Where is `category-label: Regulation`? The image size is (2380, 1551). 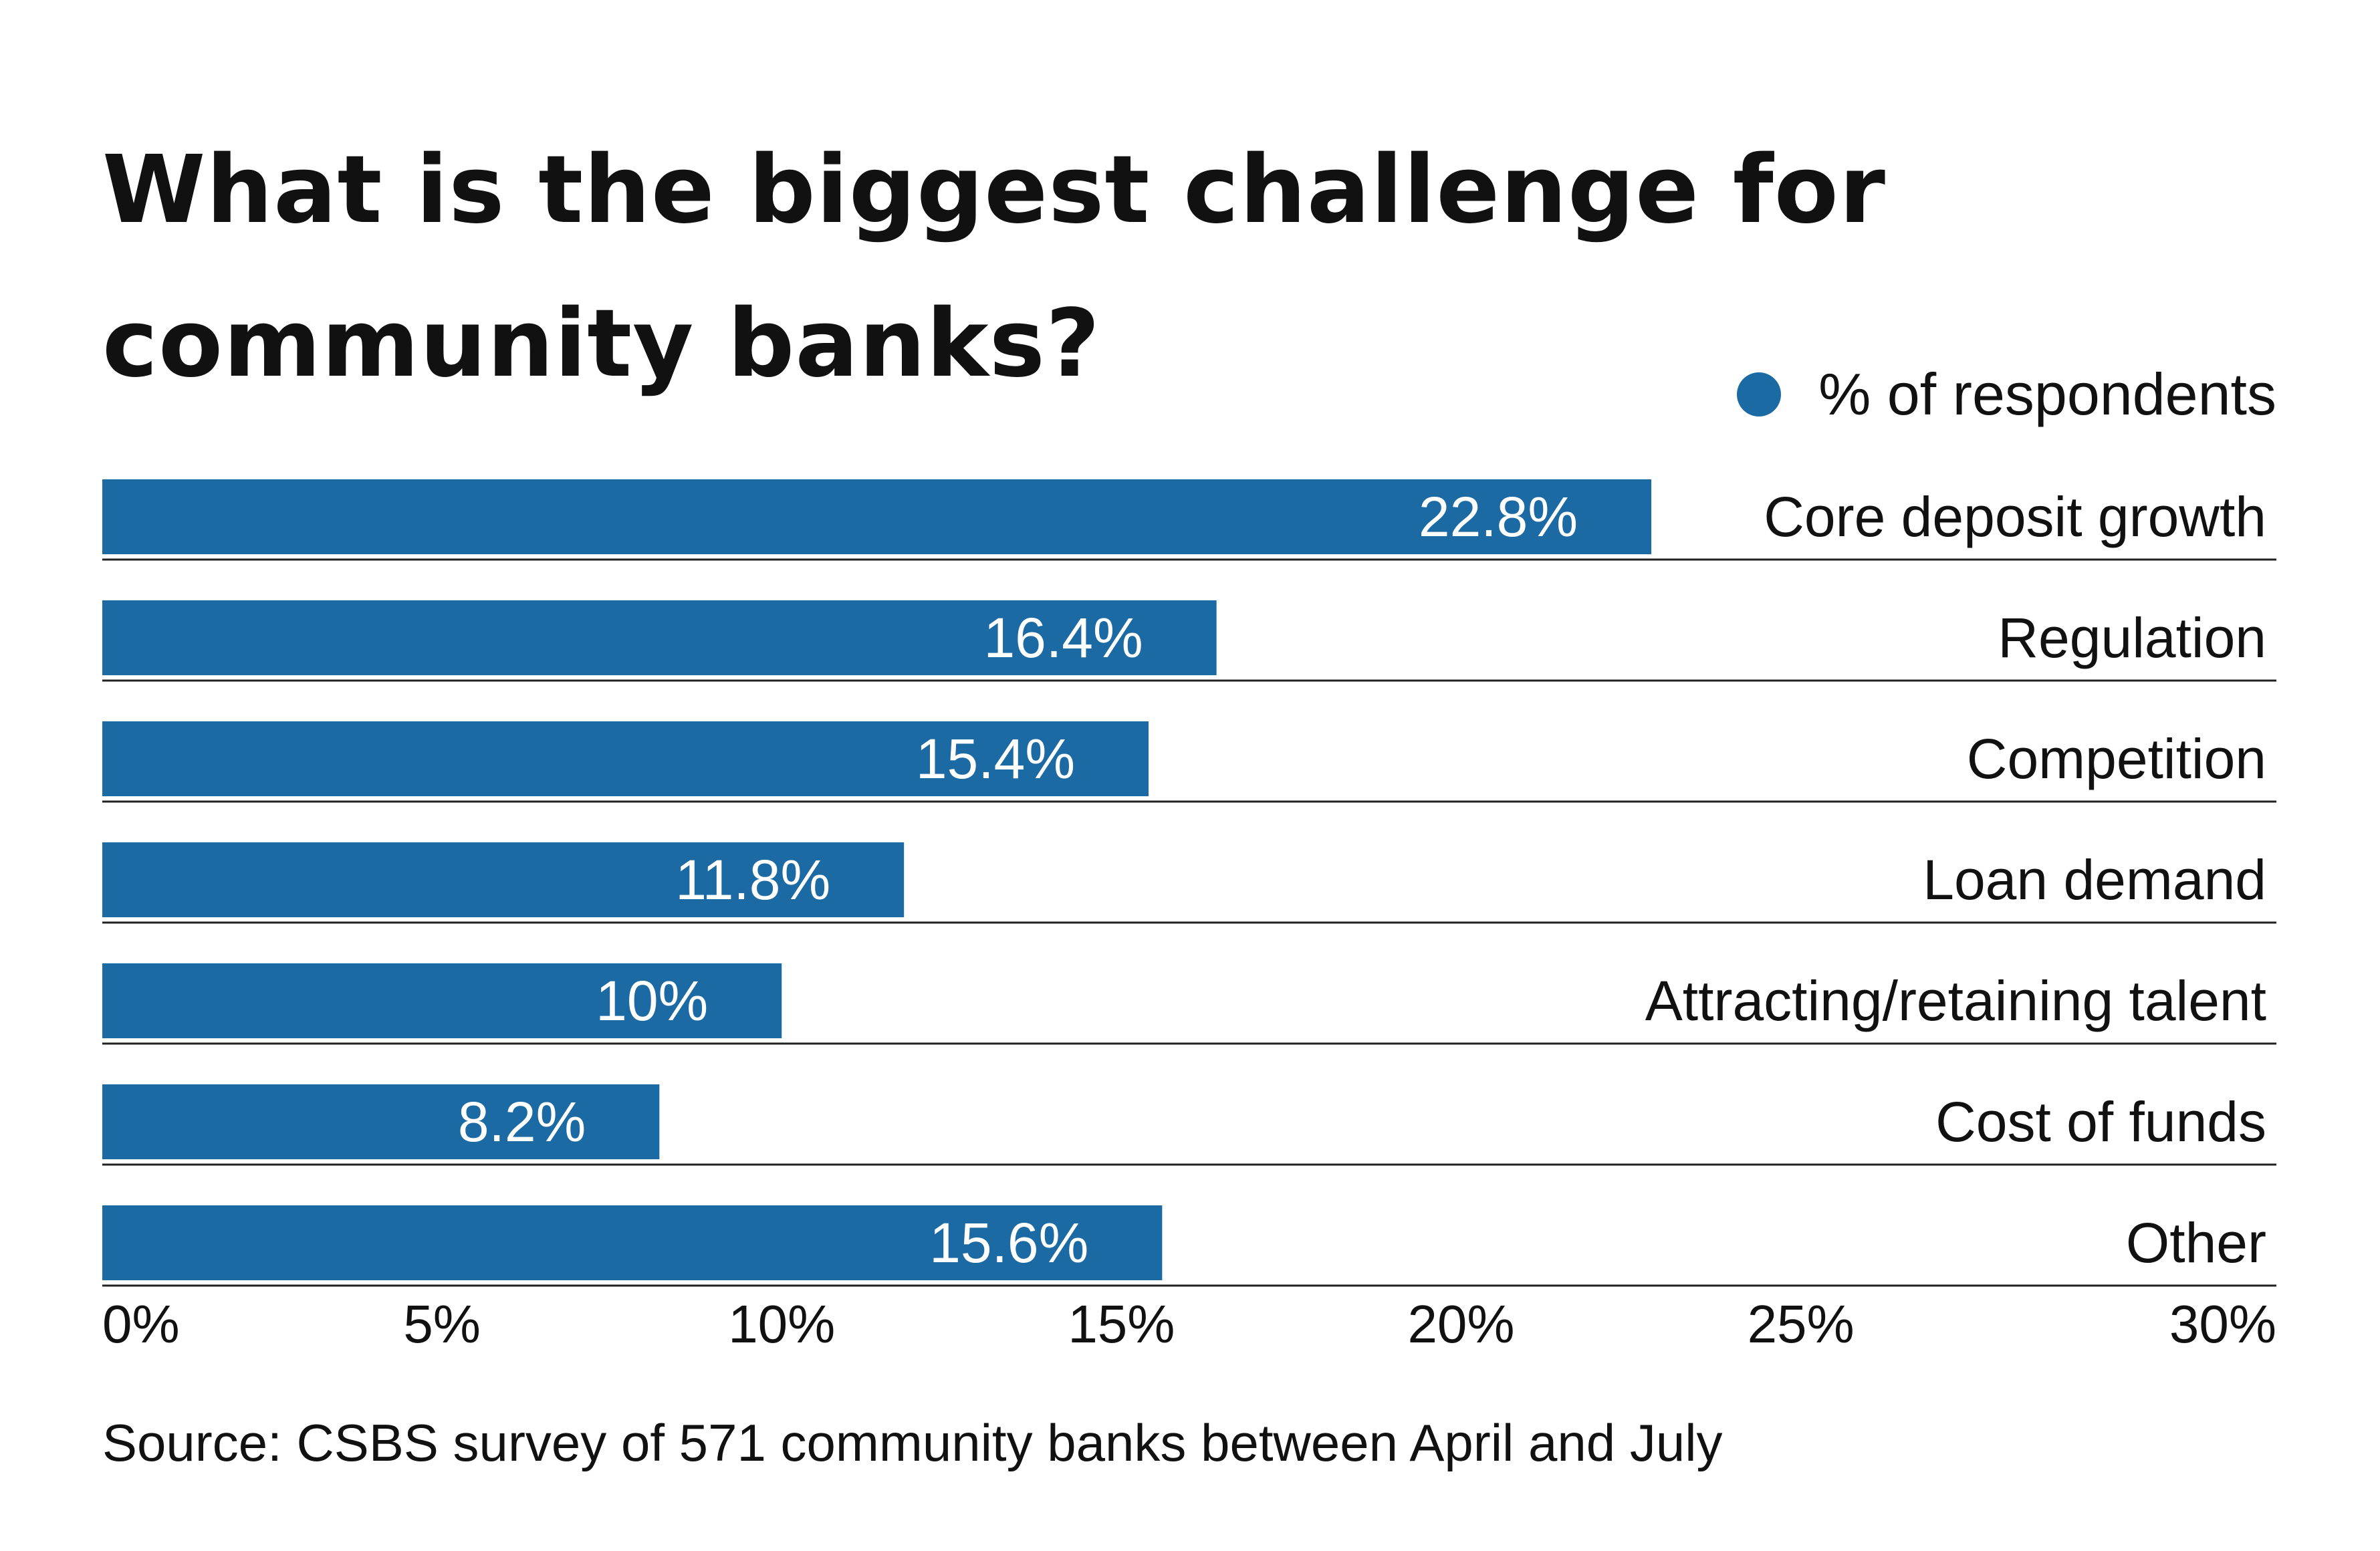 category-label: Regulation is located at coordinates (2132, 637).